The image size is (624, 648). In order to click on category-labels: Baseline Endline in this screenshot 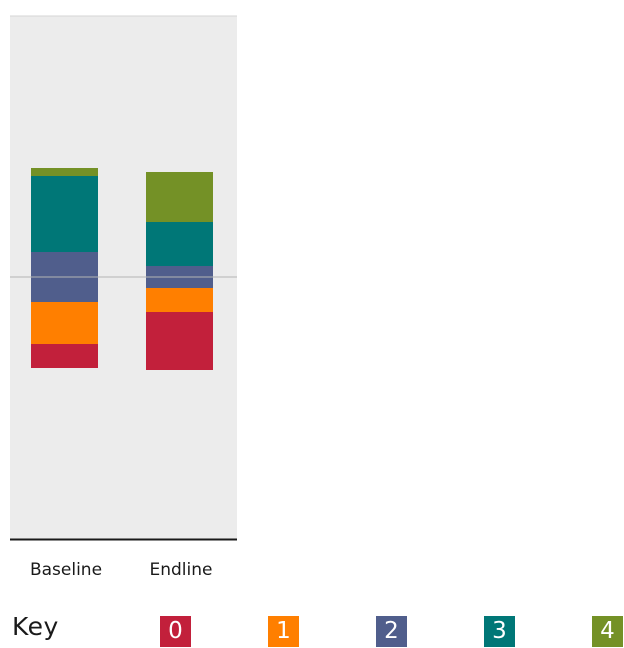, I will do `click(121, 570)`.